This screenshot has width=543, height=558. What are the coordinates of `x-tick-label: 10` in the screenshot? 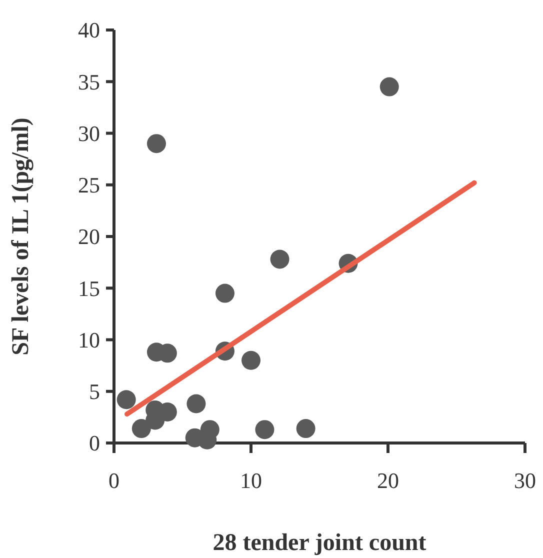 It's located at (251, 480).